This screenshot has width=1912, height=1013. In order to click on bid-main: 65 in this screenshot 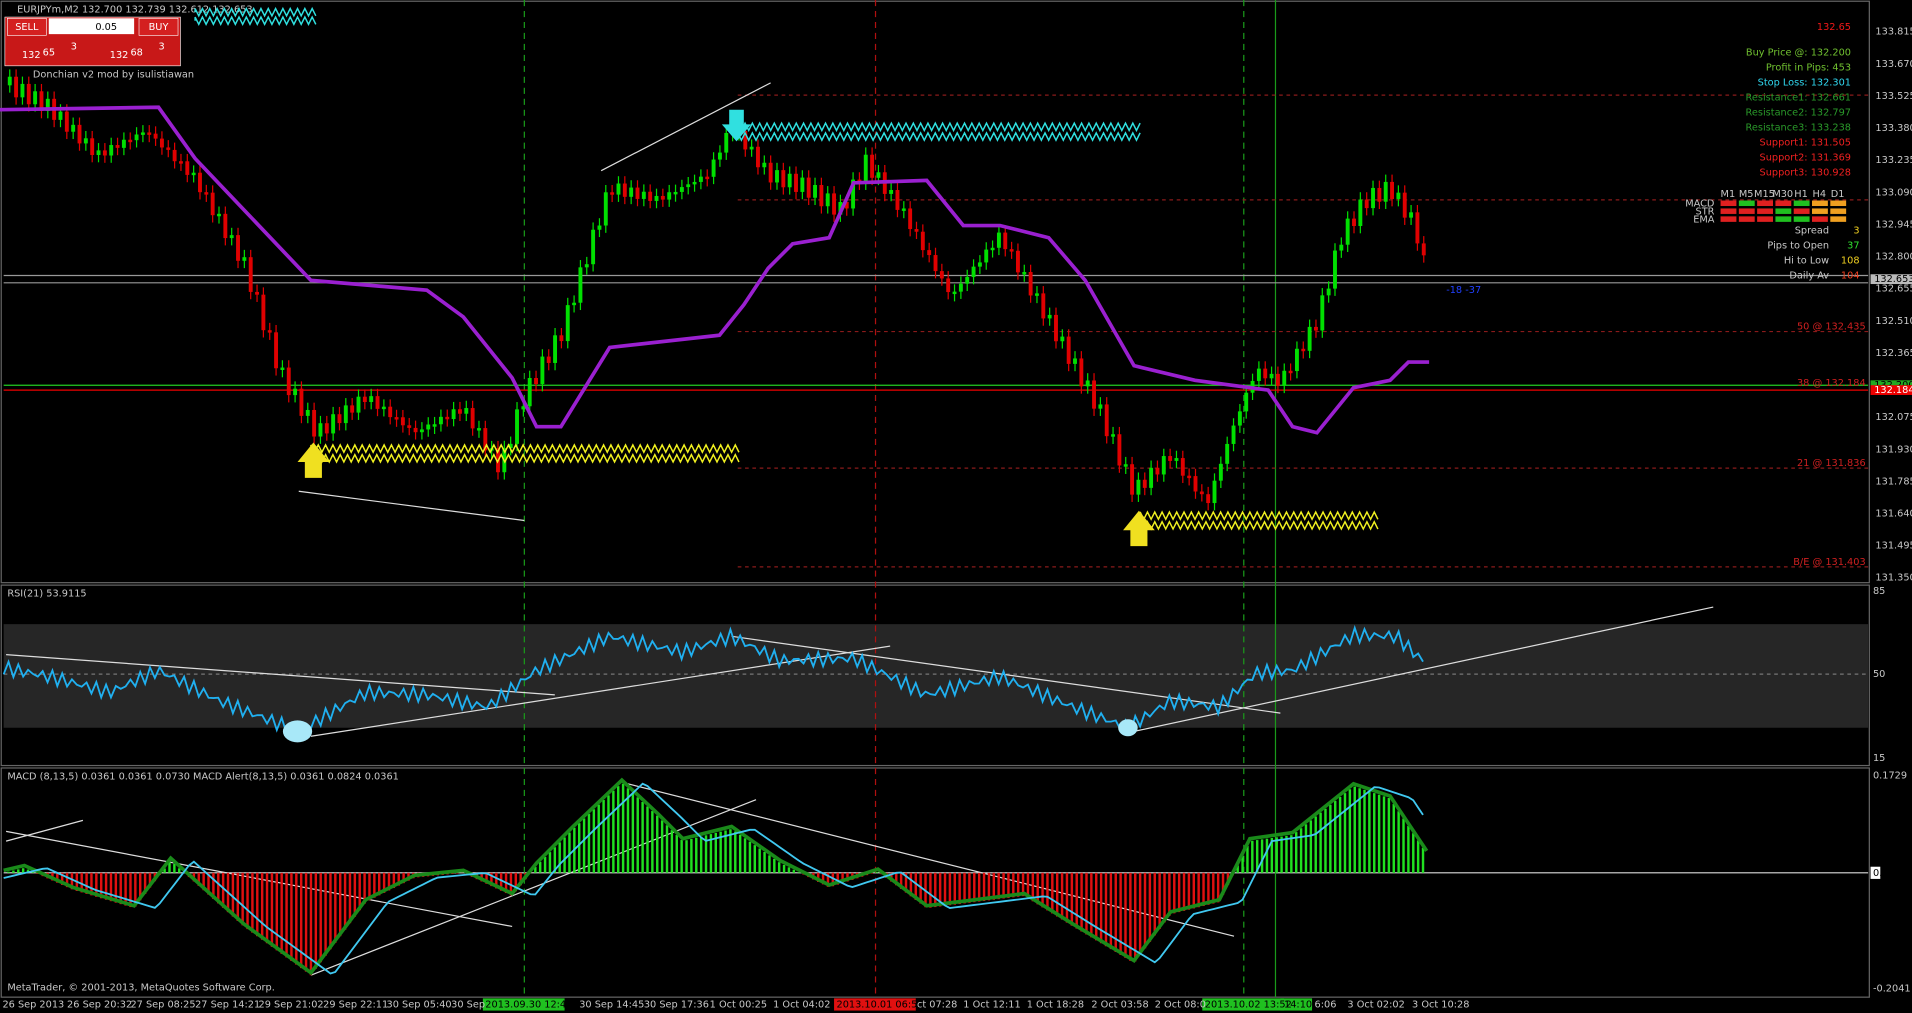, I will do `click(49, 52)`.